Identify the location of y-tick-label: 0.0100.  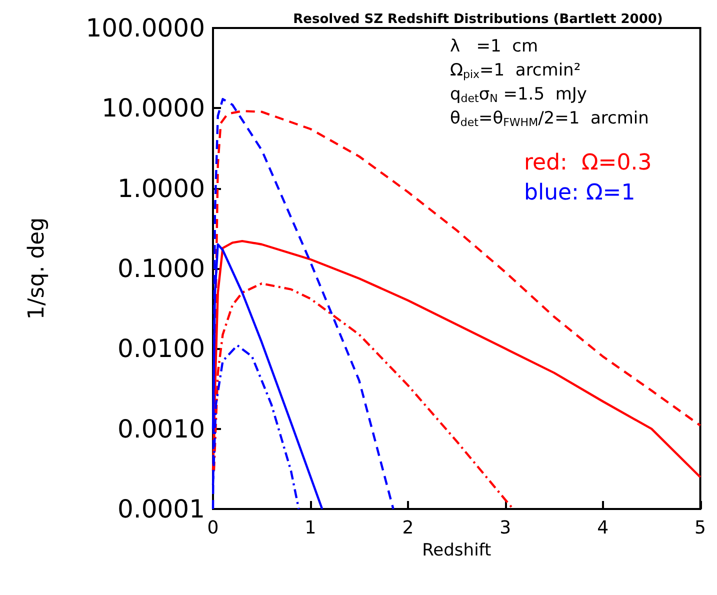
(161, 349).